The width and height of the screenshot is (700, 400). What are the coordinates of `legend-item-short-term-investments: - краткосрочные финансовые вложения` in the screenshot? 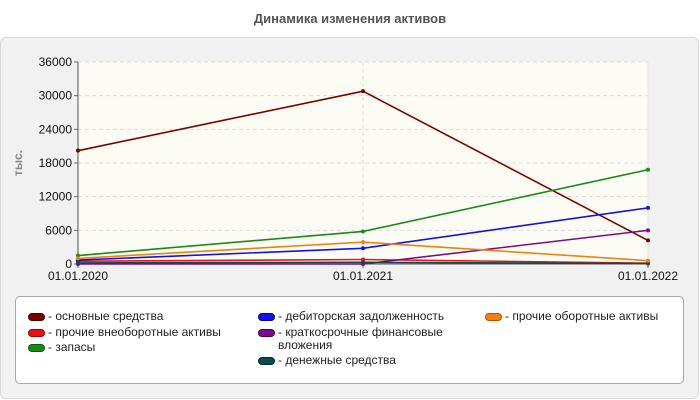 It's located at (358, 339).